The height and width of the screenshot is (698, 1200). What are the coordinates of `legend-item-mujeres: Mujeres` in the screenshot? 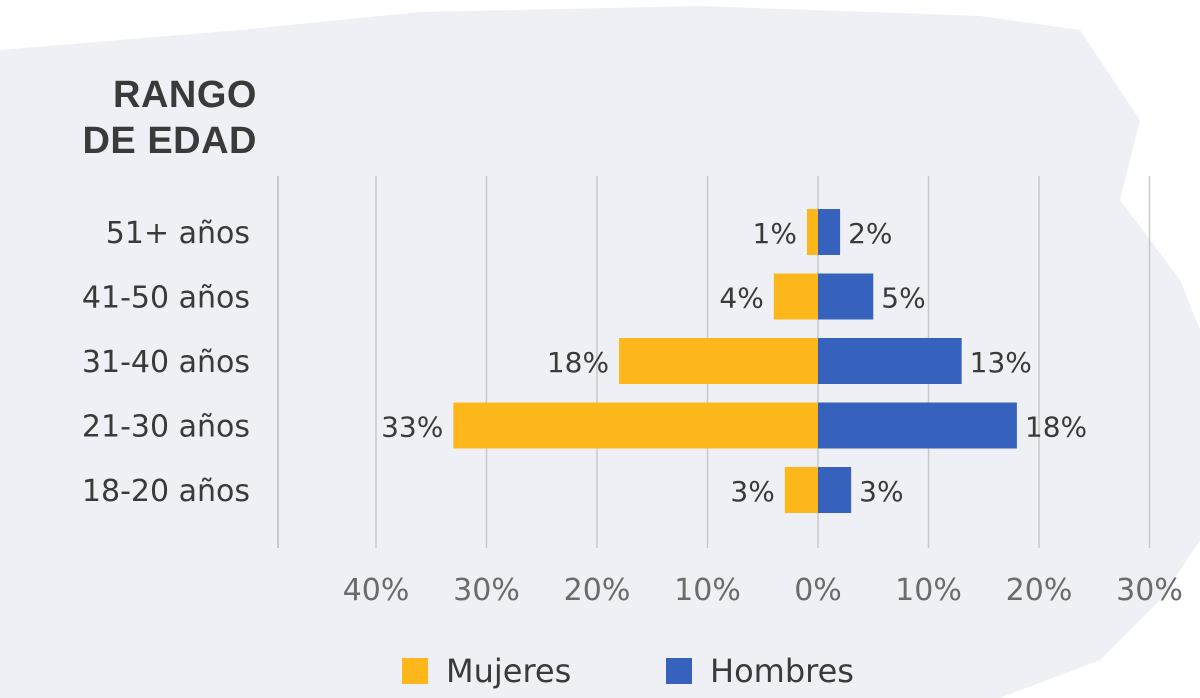 It's located at (486, 671).